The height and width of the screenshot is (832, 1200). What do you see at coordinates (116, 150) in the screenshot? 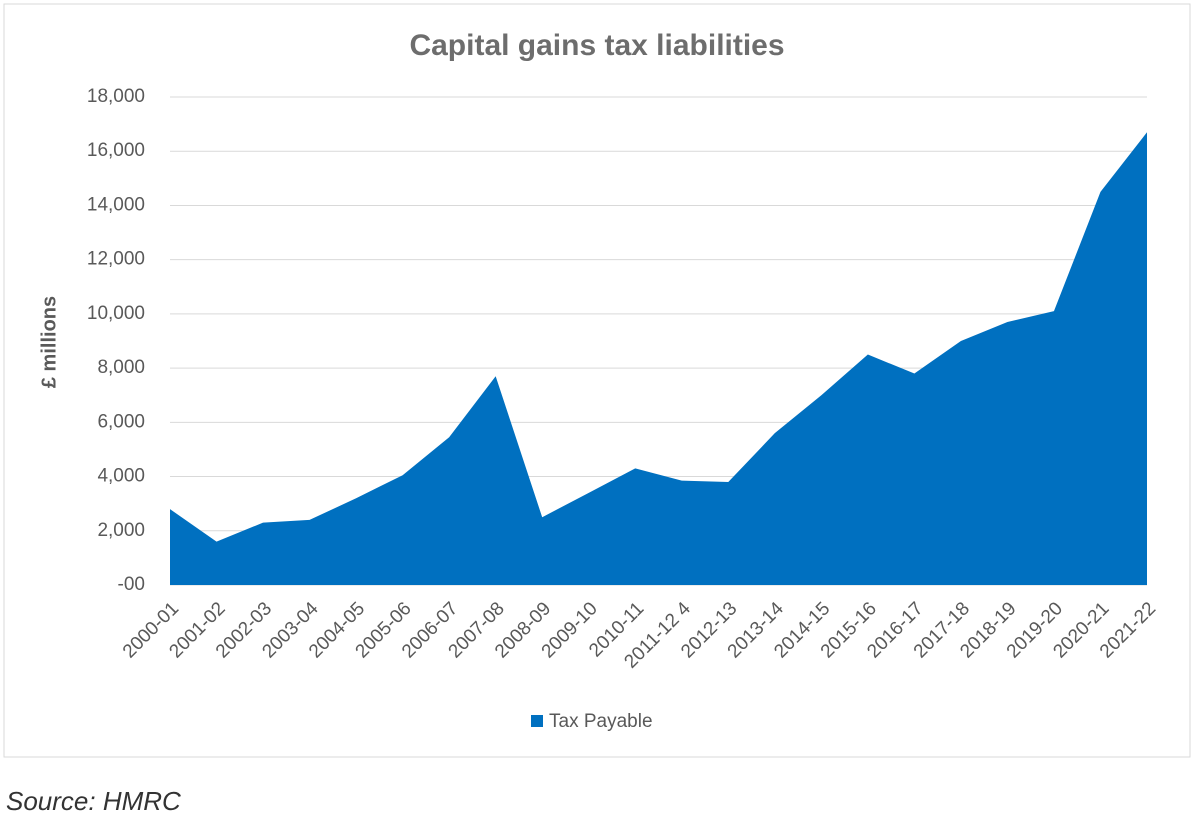
I see `y-tick-label: 16,000` at bounding box center [116, 150].